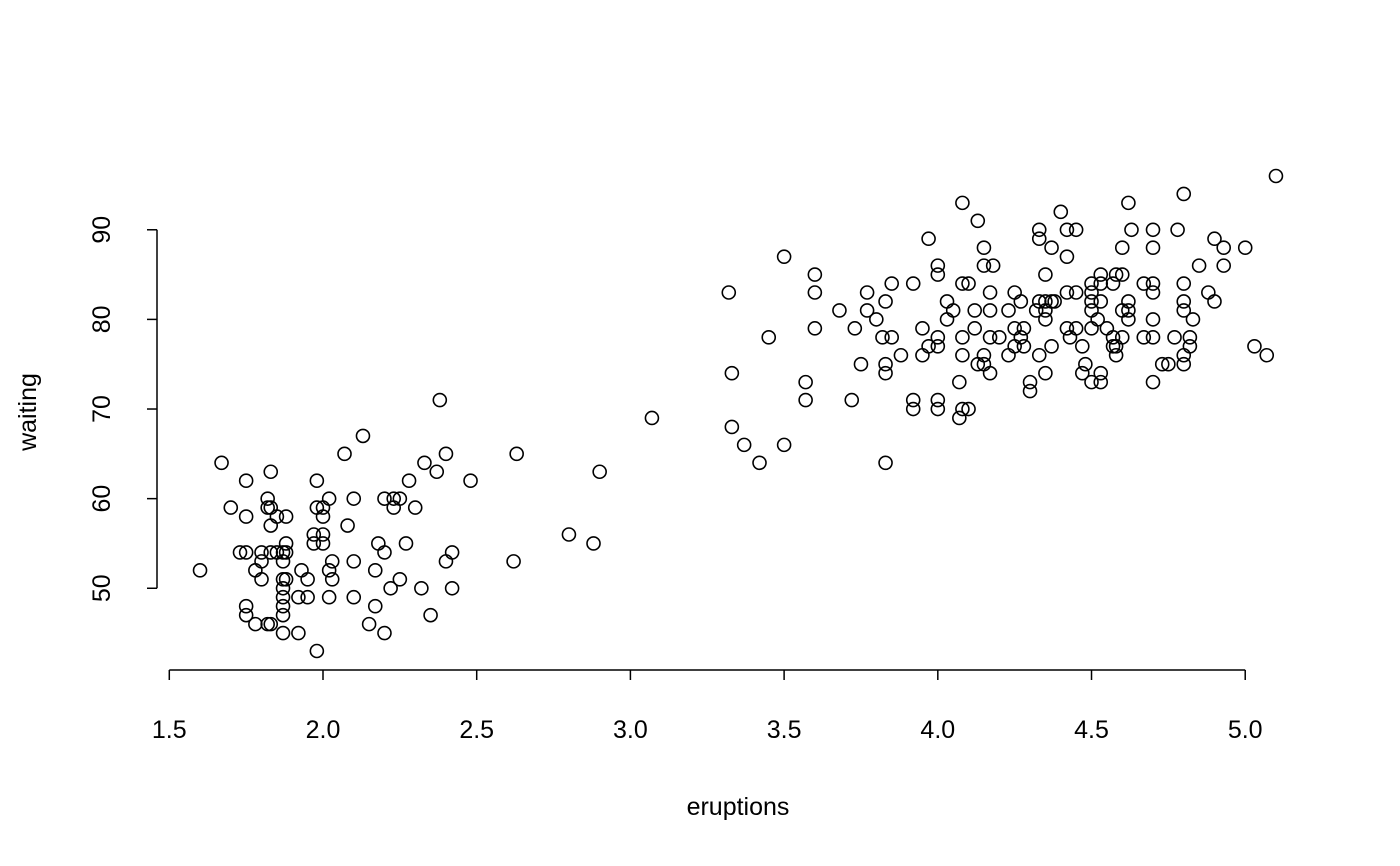 The height and width of the screenshot is (866, 1400). Describe the element at coordinates (1245, 730) in the screenshot. I see `x-tick-label: 5.0` at that location.